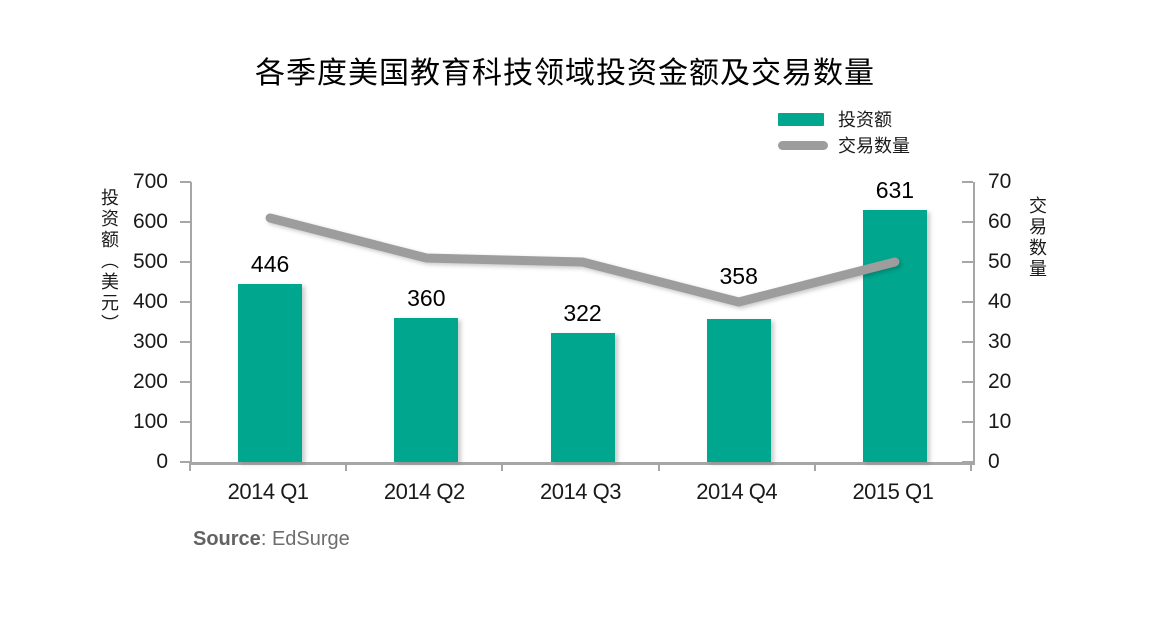 Image resolution: width=1168 pixels, height=625 pixels. I want to click on chart-legend: 投资额 交易数量, so click(844, 132).